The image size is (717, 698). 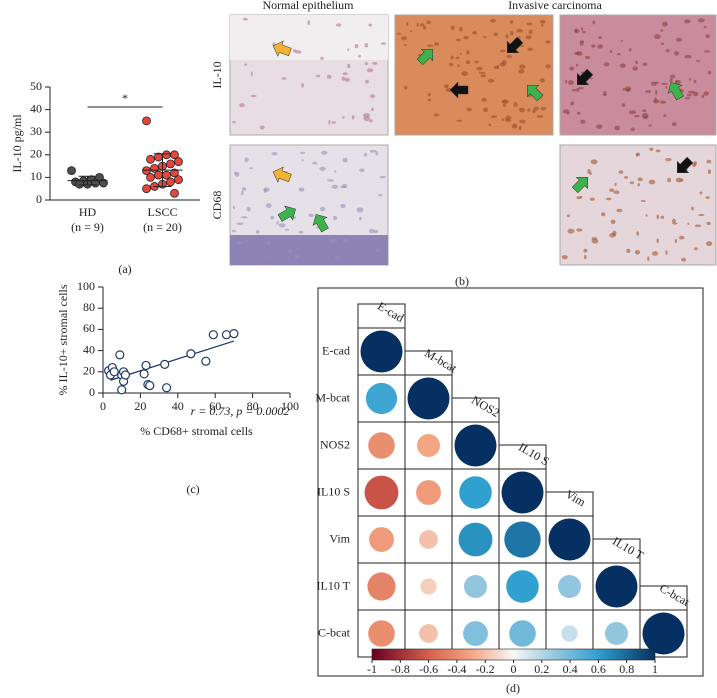 What do you see at coordinates (534, 454) in the screenshot?
I see `column-label: IL10 S` at bounding box center [534, 454].